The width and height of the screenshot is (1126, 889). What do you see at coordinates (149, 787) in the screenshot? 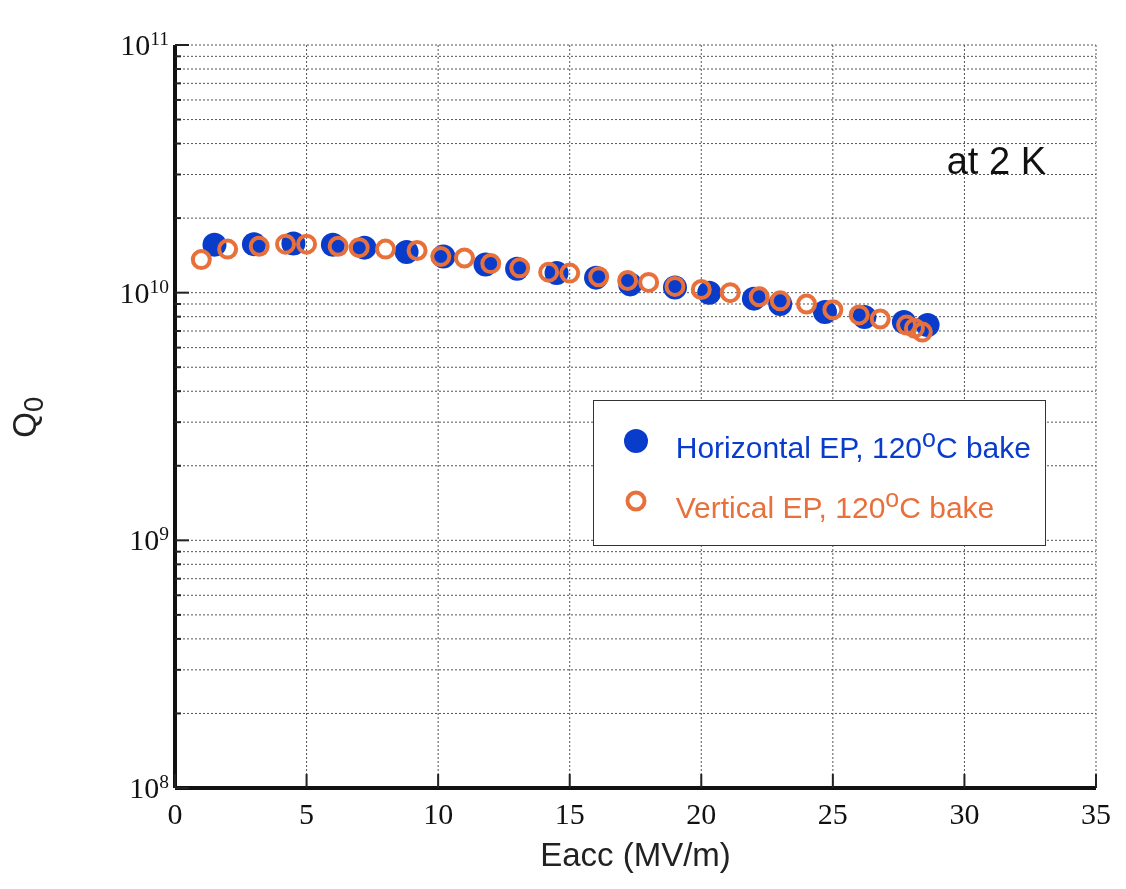
I see `y-tick-label: 10$^{8}$` at bounding box center [149, 787].